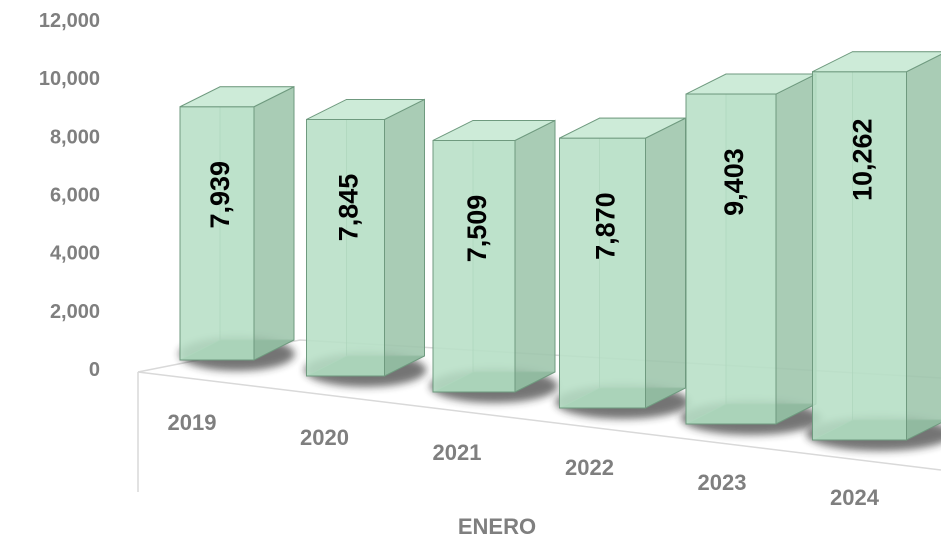  I want to click on y-tick-label: 2,000, so click(75, 312).